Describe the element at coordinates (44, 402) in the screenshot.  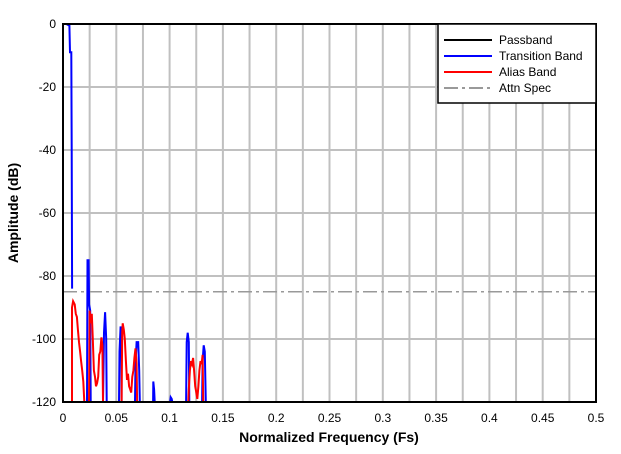
I see `y-tick-label: -120` at that location.